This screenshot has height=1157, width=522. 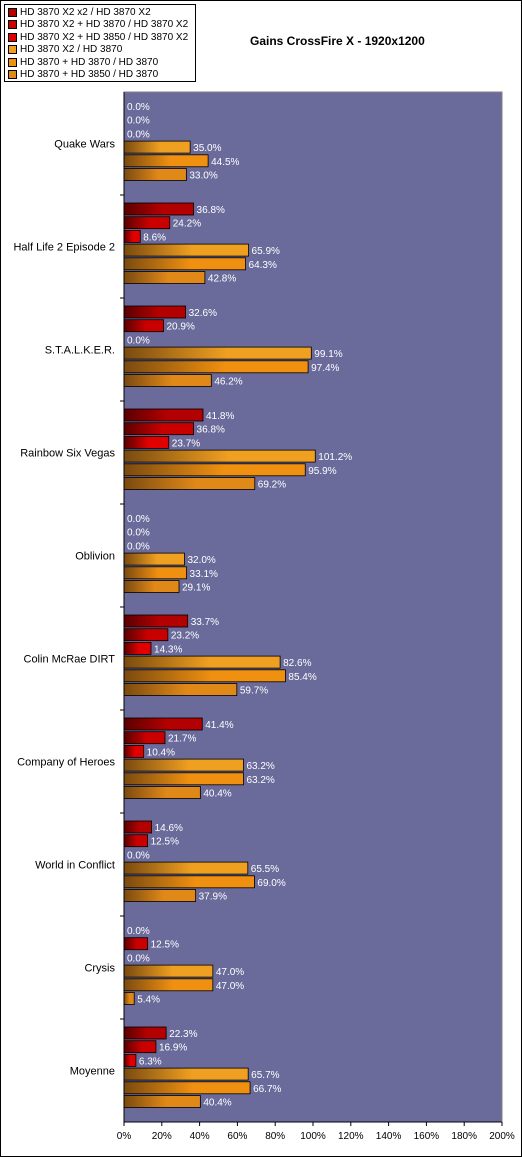 I want to click on category-label: Oblivion, so click(x=95, y=557).